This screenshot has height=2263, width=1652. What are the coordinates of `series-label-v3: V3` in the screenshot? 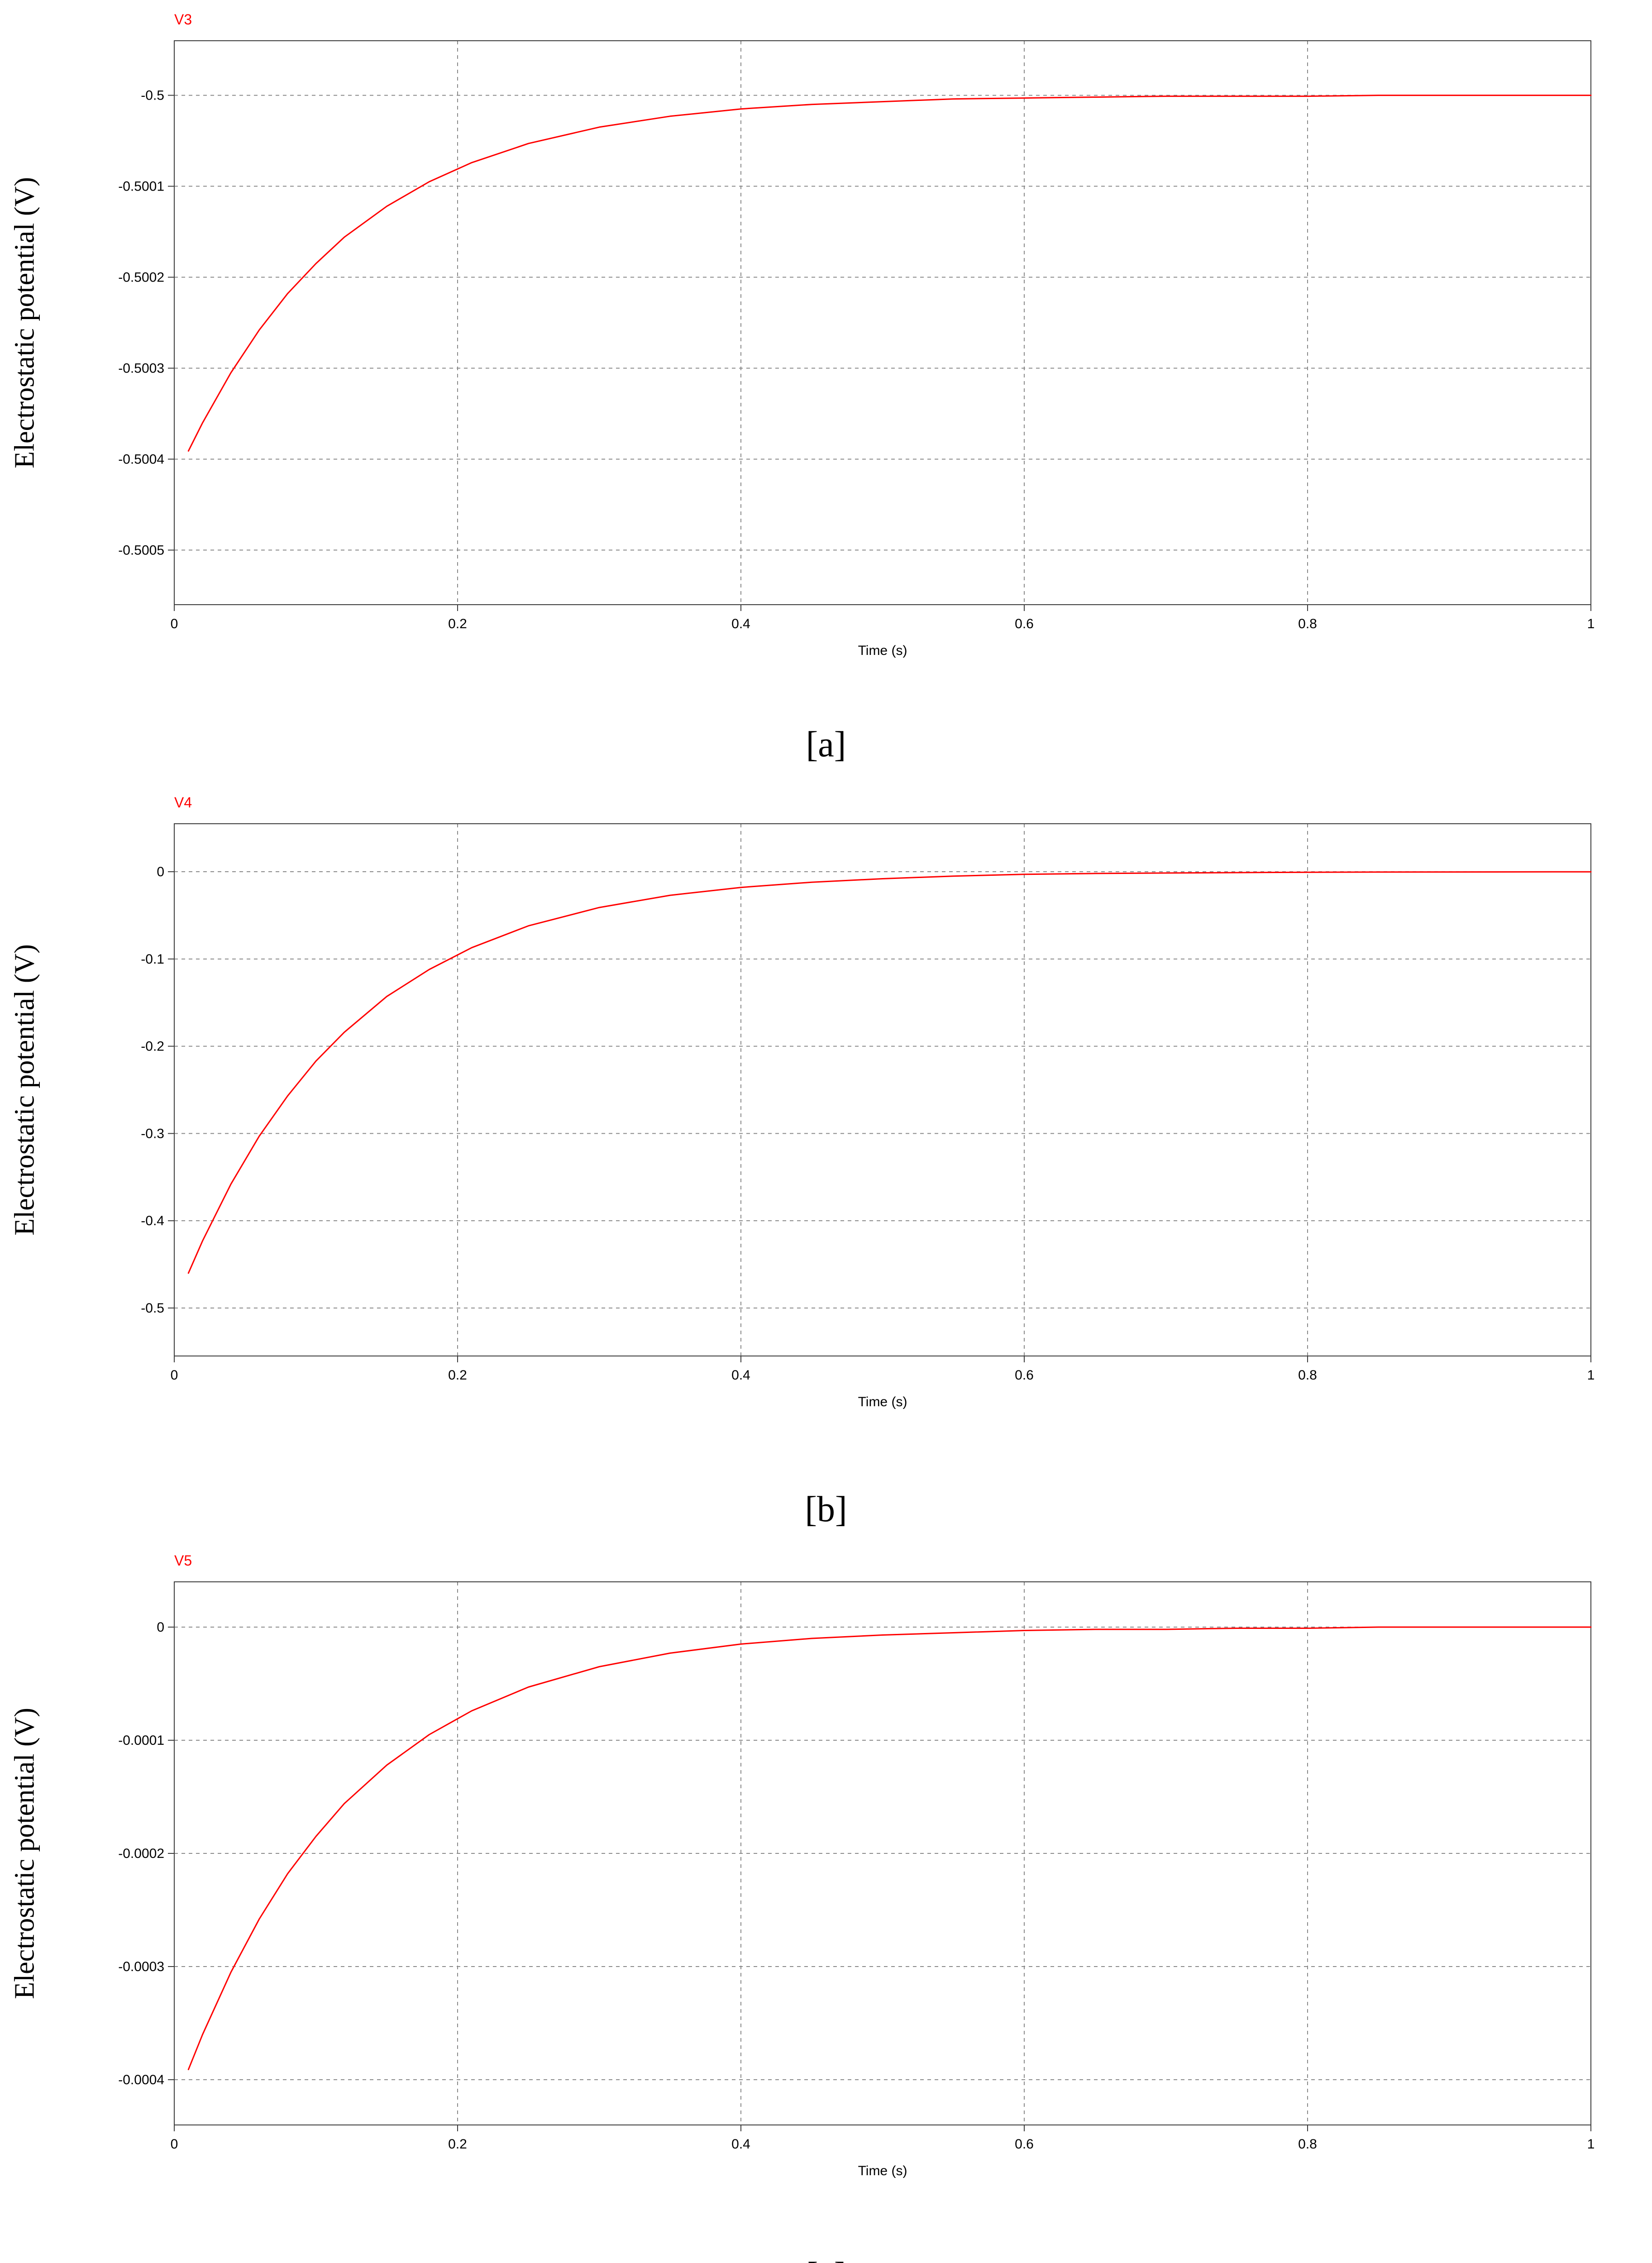 It's located at (183, 19).